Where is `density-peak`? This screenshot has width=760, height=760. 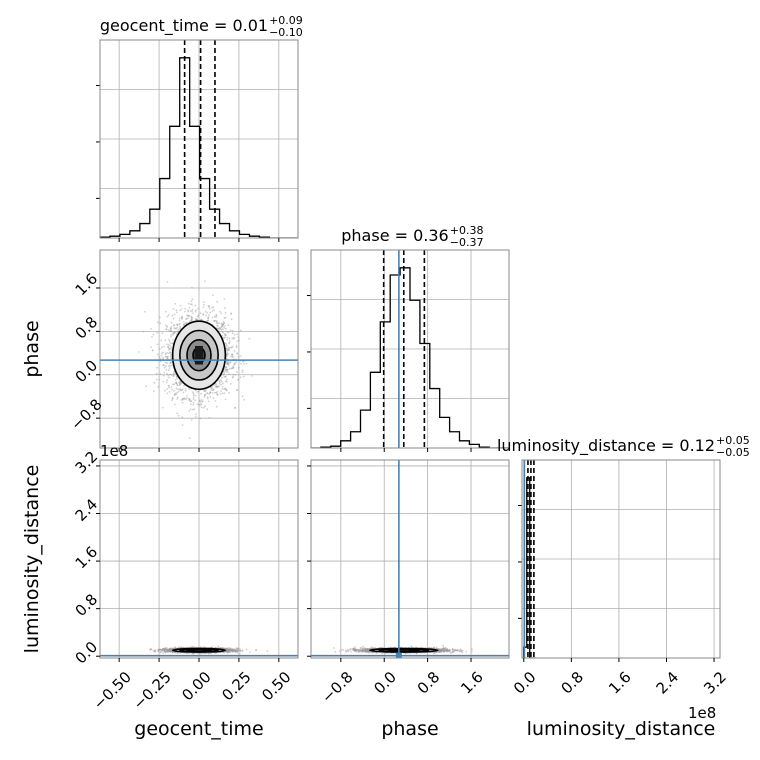
density-peak is located at coordinates (199, 355).